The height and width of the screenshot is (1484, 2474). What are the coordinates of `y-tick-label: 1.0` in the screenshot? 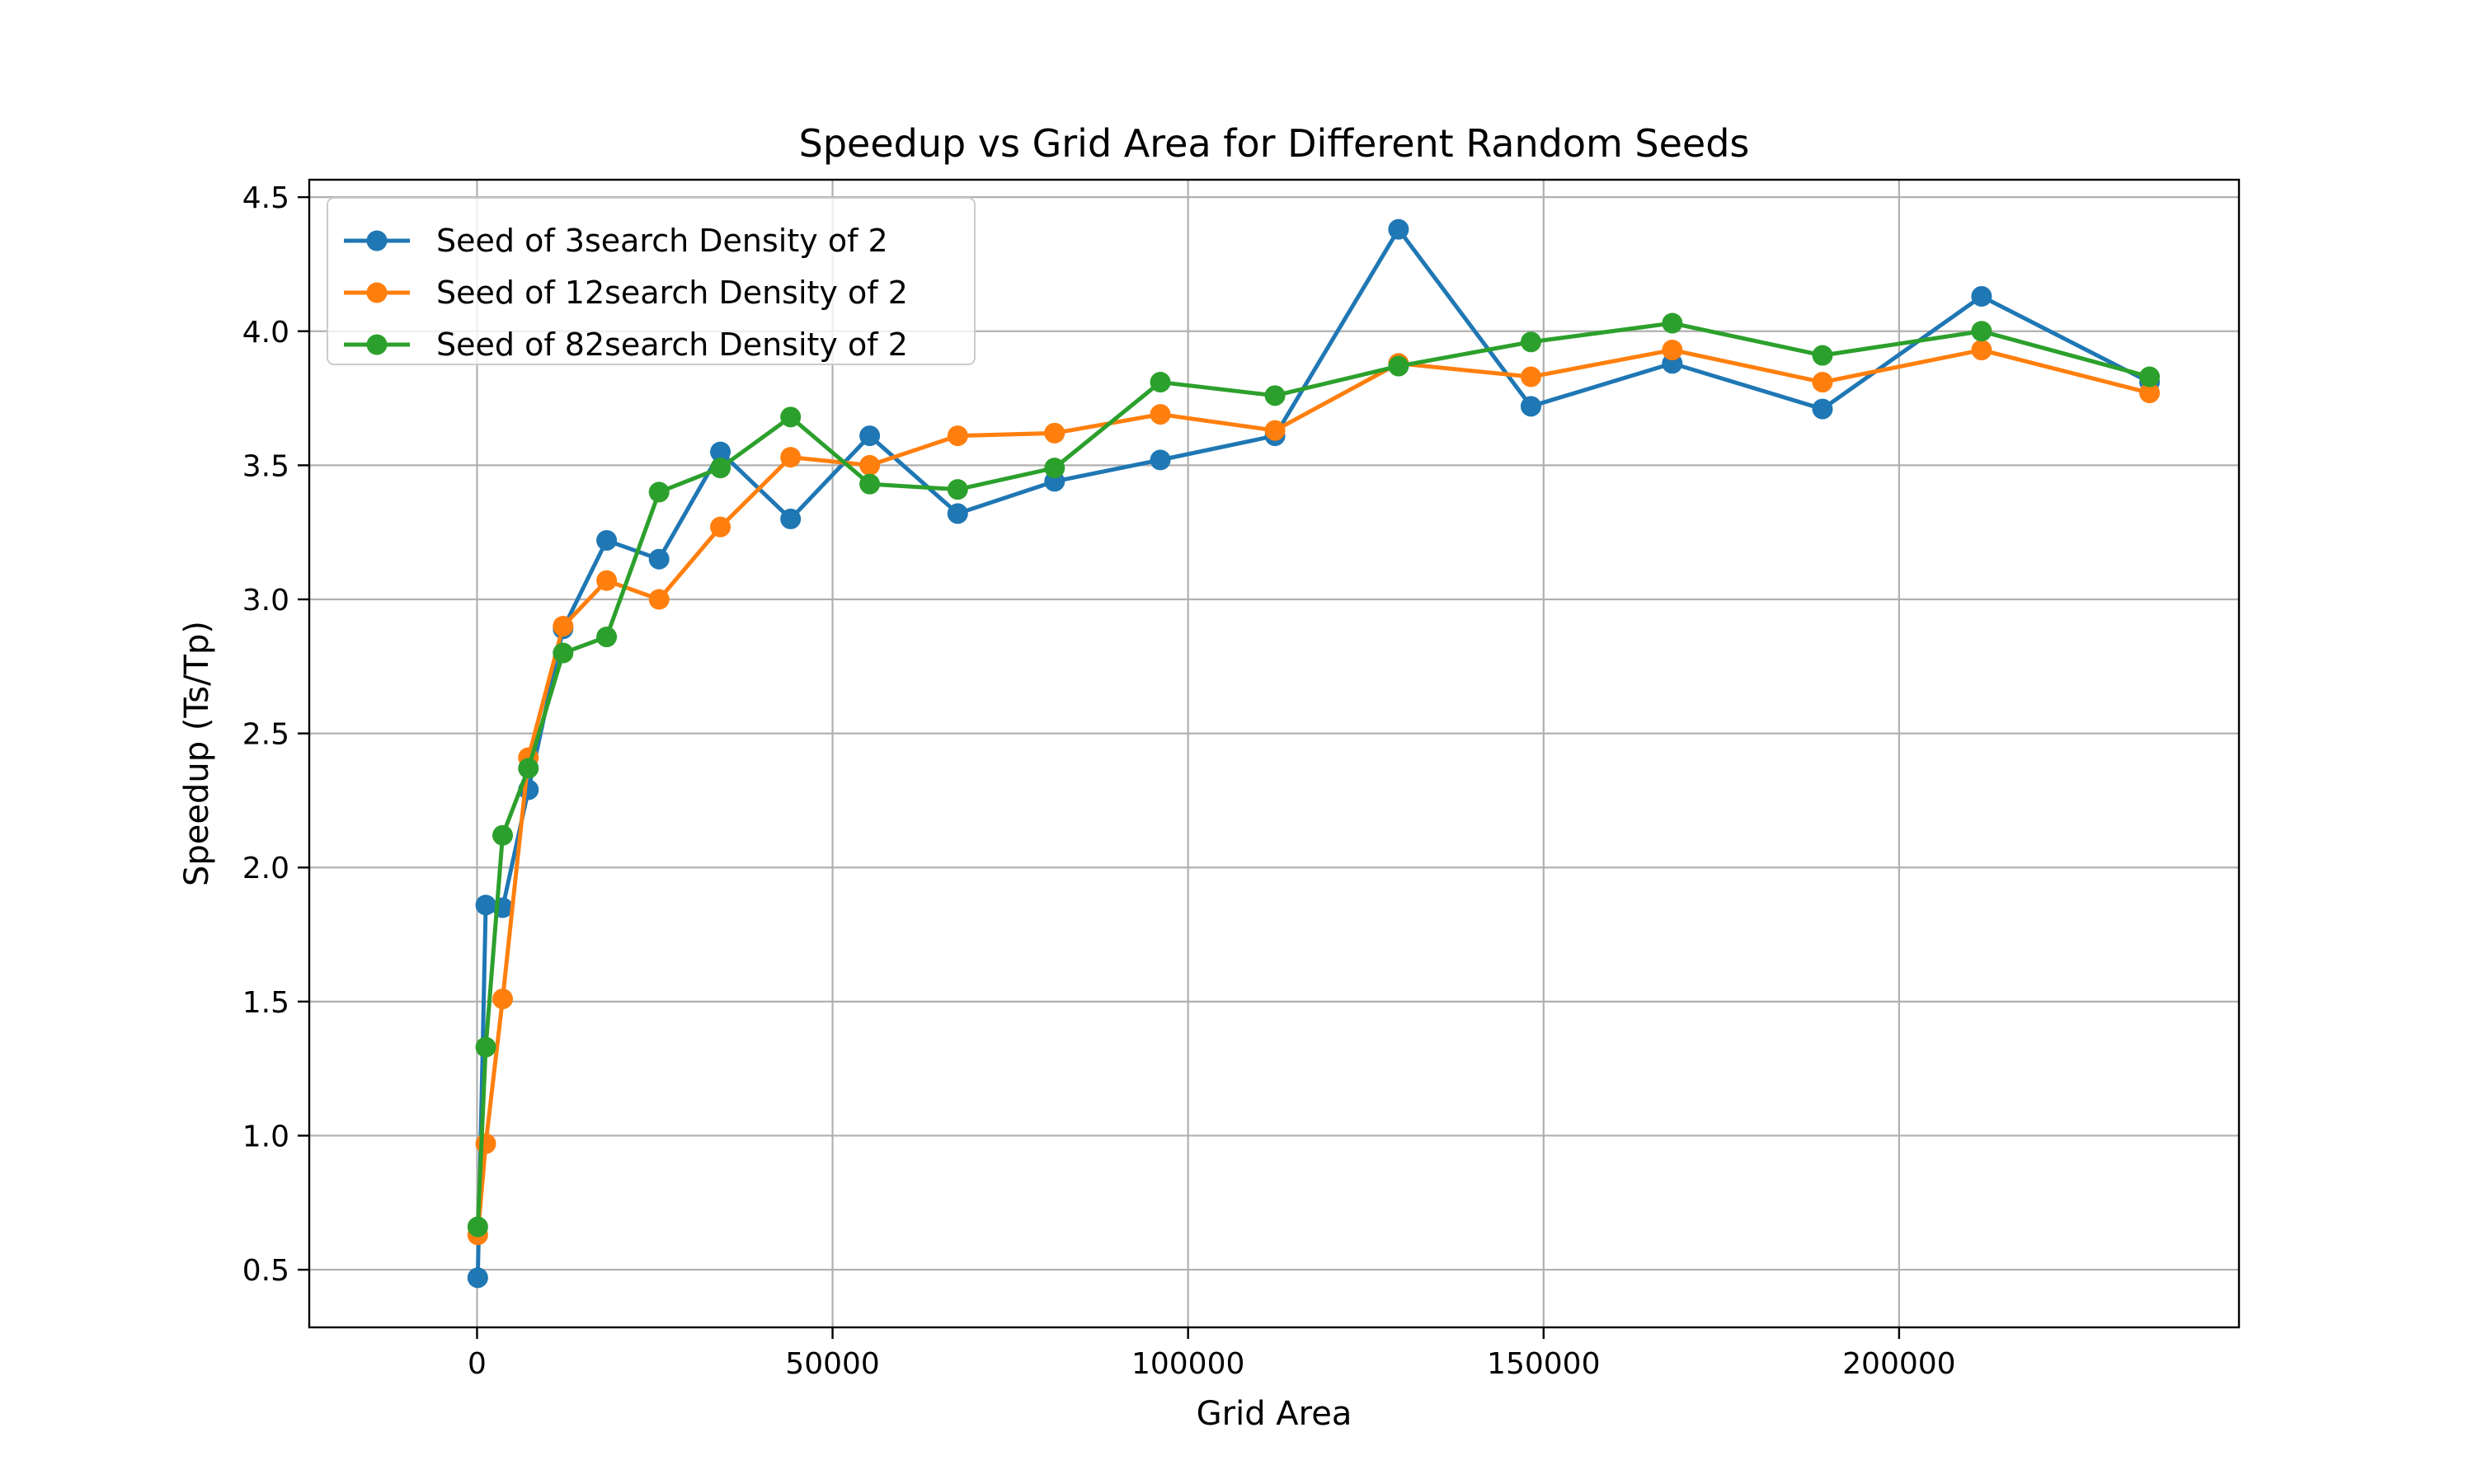 It's located at (265, 1136).